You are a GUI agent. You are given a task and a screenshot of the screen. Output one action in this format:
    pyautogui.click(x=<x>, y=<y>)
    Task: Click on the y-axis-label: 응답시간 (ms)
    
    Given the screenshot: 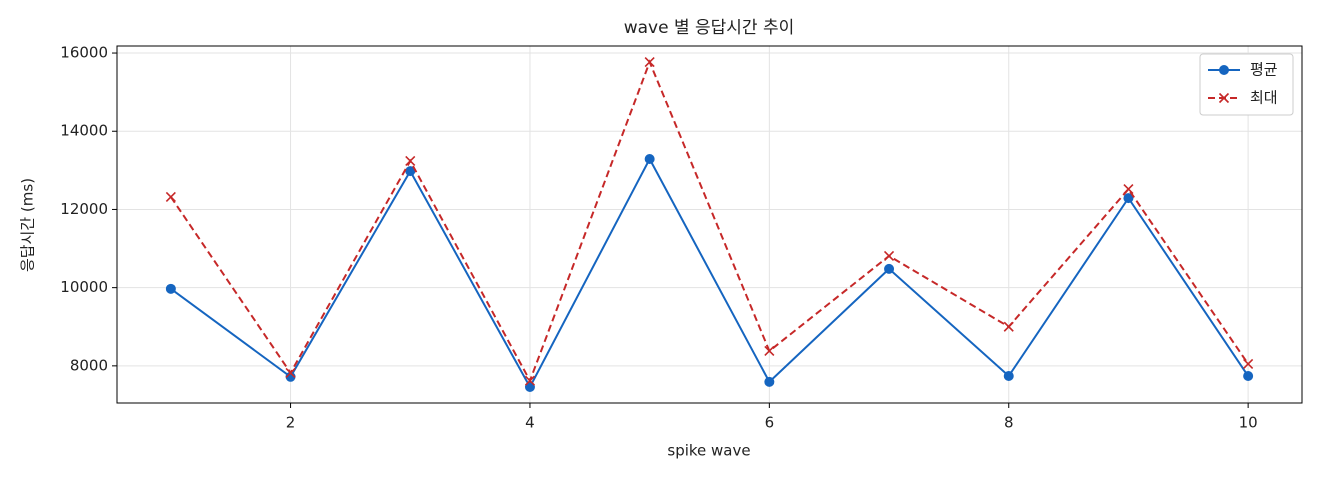 What is the action you would take?
    pyautogui.click(x=28, y=225)
    